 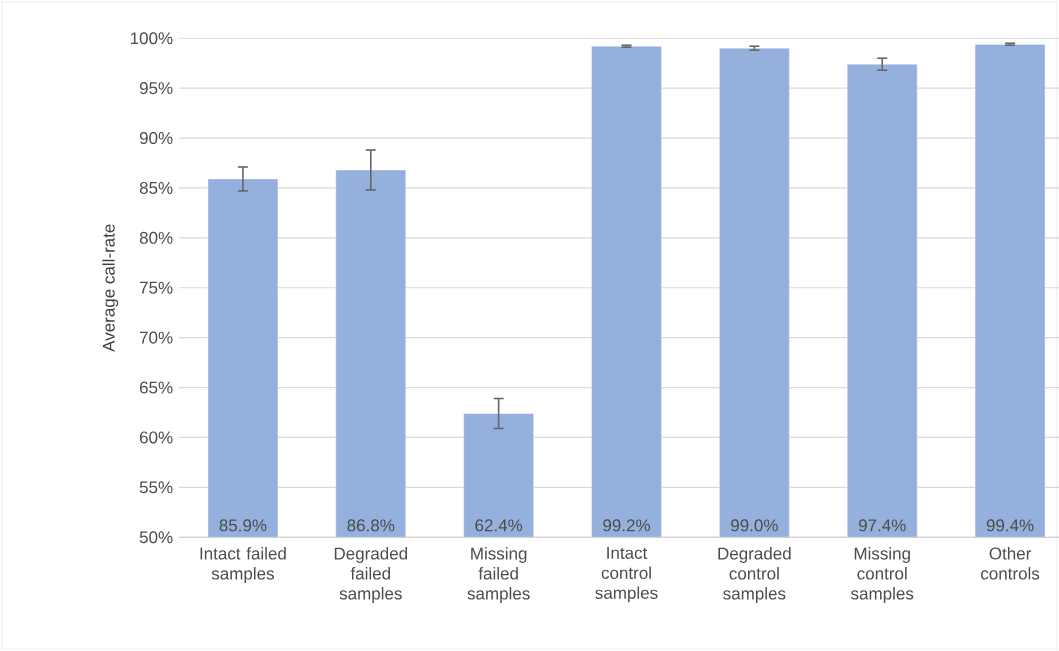 What do you see at coordinates (156, 237) in the screenshot?
I see `y-tick-label: 80%` at bounding box center [156, 237].